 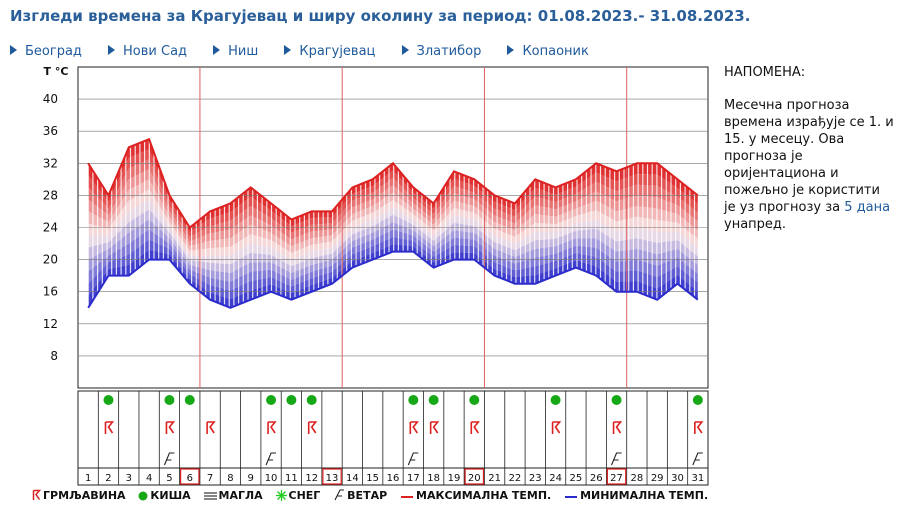 I want to click on nav-link-kopaonik: Копаоник, so click(x=548, y=51).